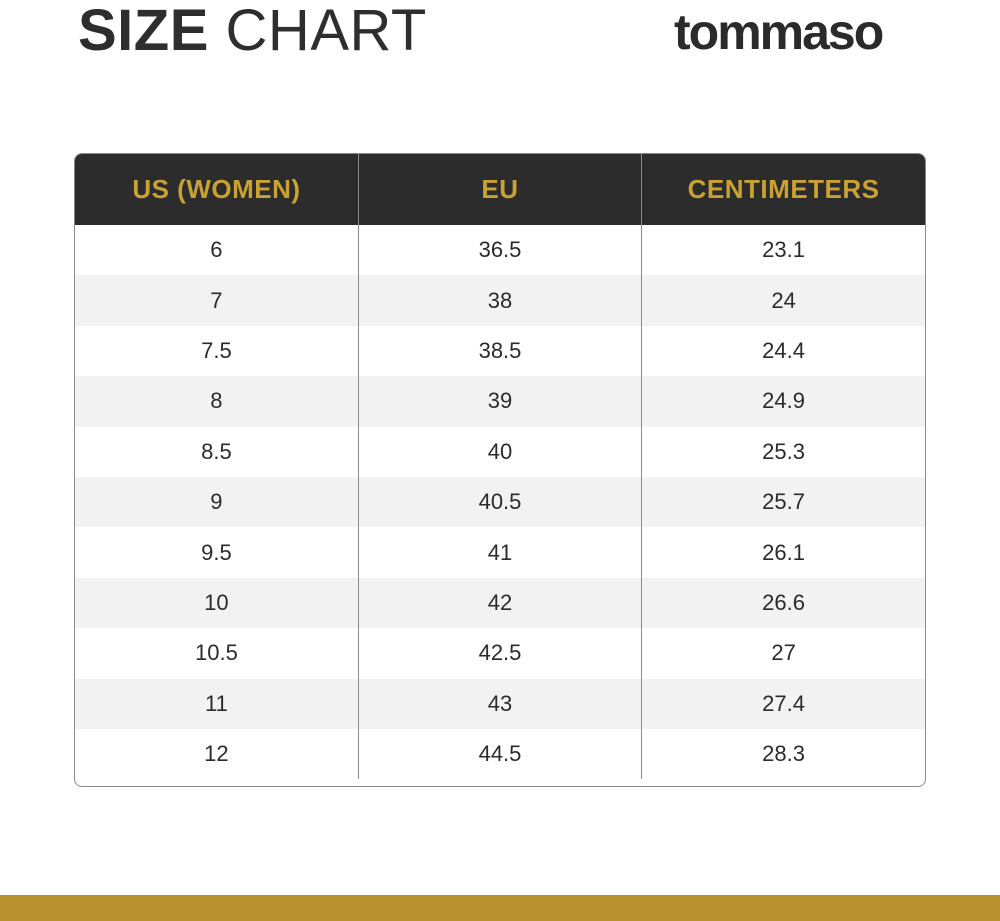  What do you see at coordinates (783, 189) in the screenshot?
I see `column-header-cm: CENTIMETERS` at bounding box center [783, 189].